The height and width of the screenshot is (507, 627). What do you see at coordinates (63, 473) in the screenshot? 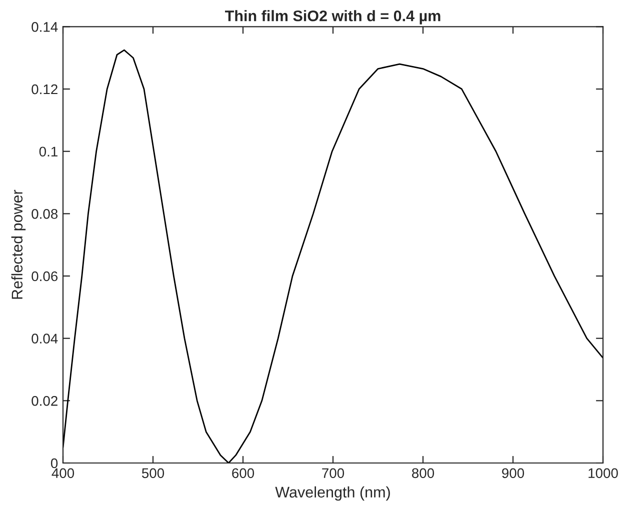
I see `x-tick-label: 400` at bounding box center [63, 473].